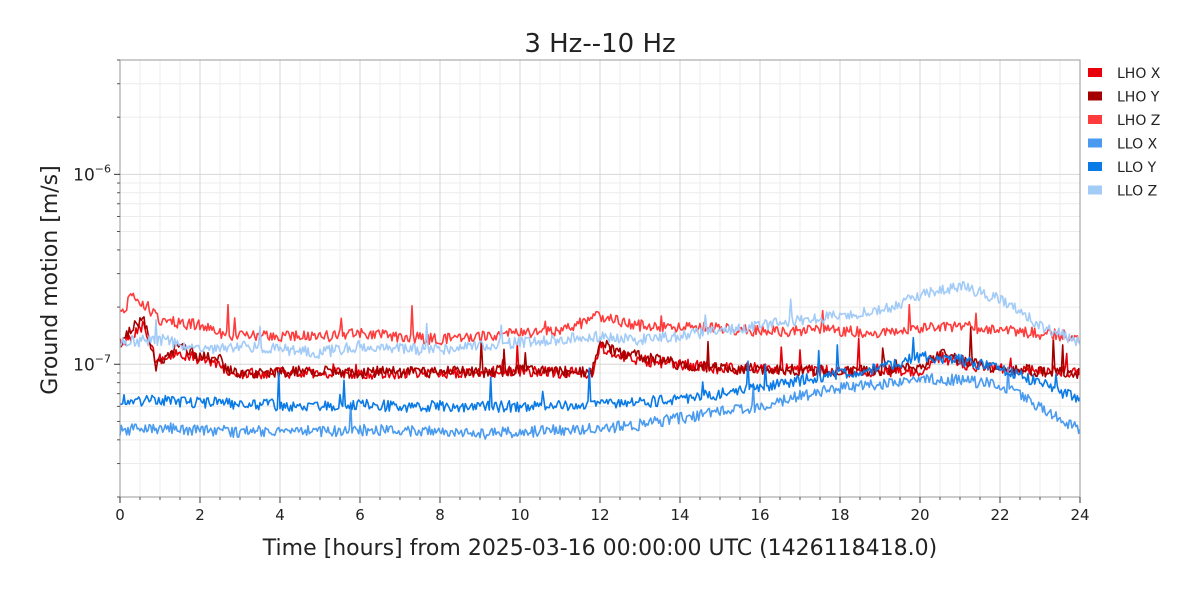  I want to click on chart-title: 3 Hz--10 Hz, so click(599, 44).